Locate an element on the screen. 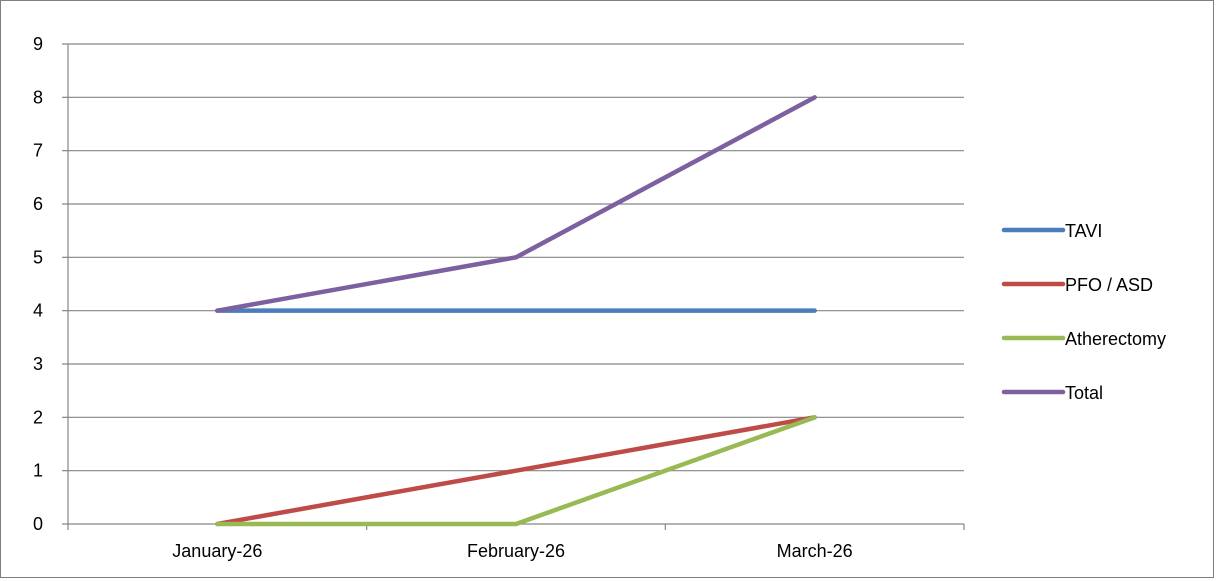 Image resolution: width=1216 pixels, height=581 pixels. legend-label: TAVI is located at coordinates (1083, 231).